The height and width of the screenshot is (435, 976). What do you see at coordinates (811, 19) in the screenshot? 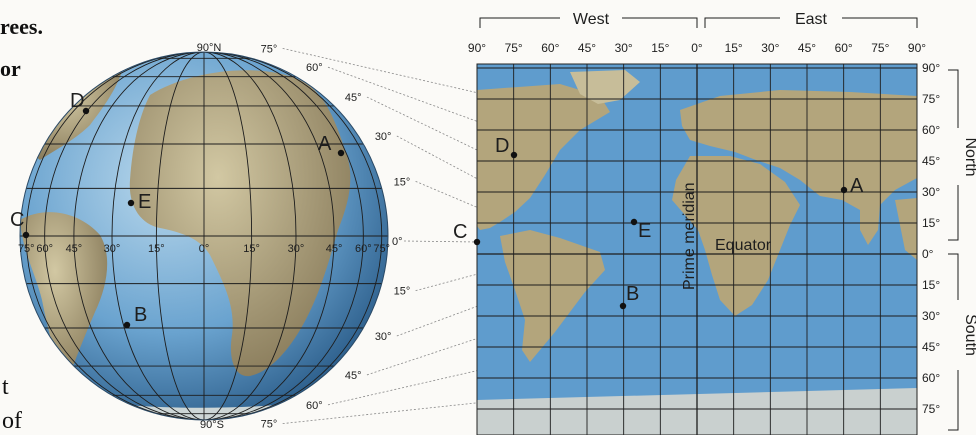
I see `east-label: East` at bounding box center [811, 19].